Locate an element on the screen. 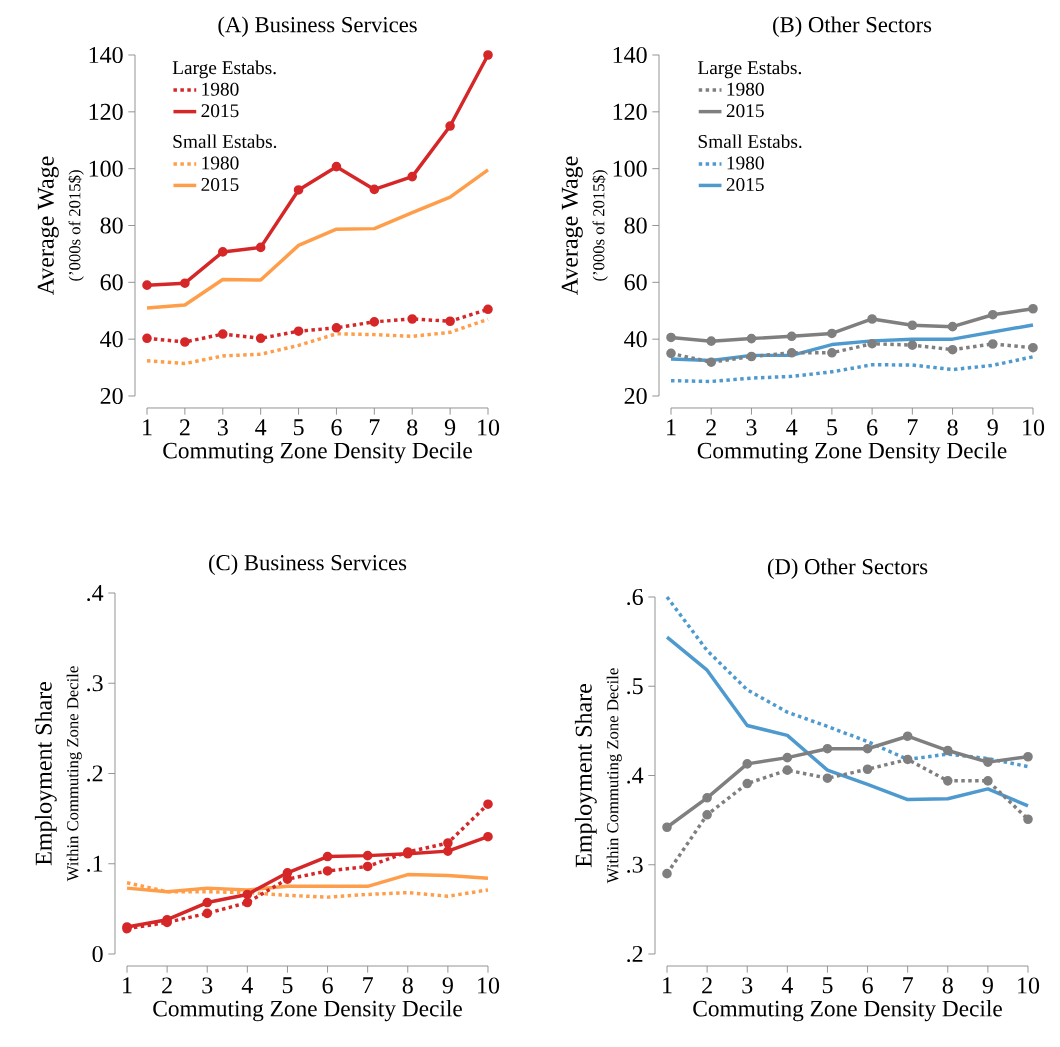  chart-title: (A) Business Services is located at coordinates (317, 26).